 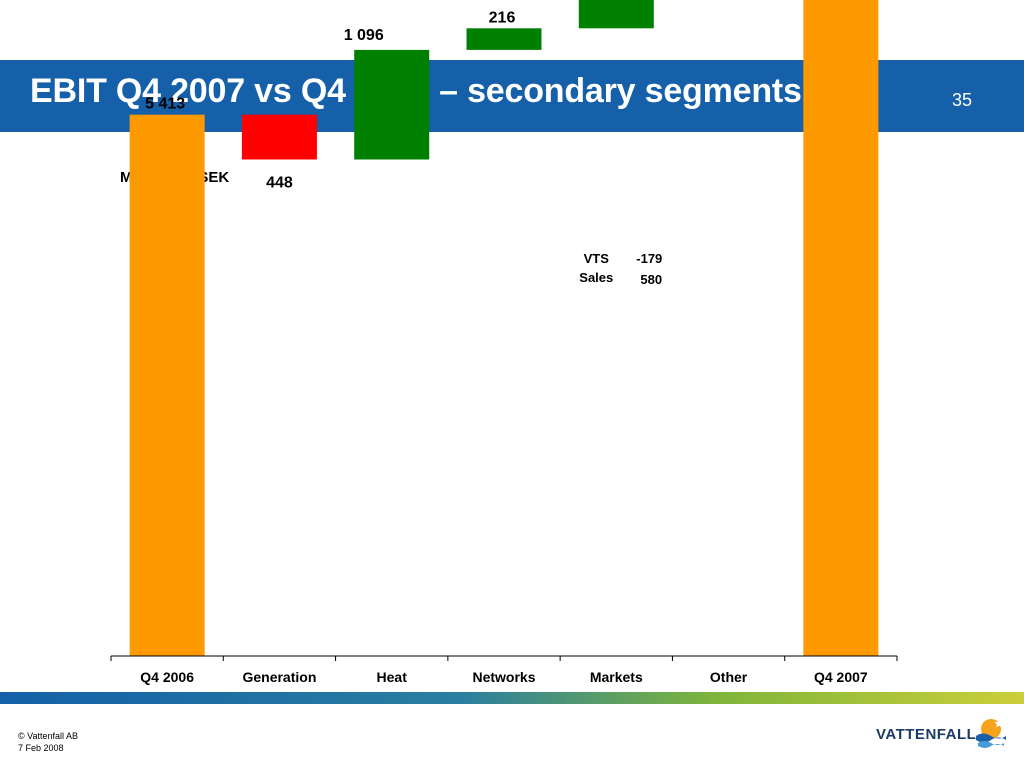 What do you see at coordinates (512, 698) in the screenshot?
I see `footer-bar` at bounding box center [512, 698].